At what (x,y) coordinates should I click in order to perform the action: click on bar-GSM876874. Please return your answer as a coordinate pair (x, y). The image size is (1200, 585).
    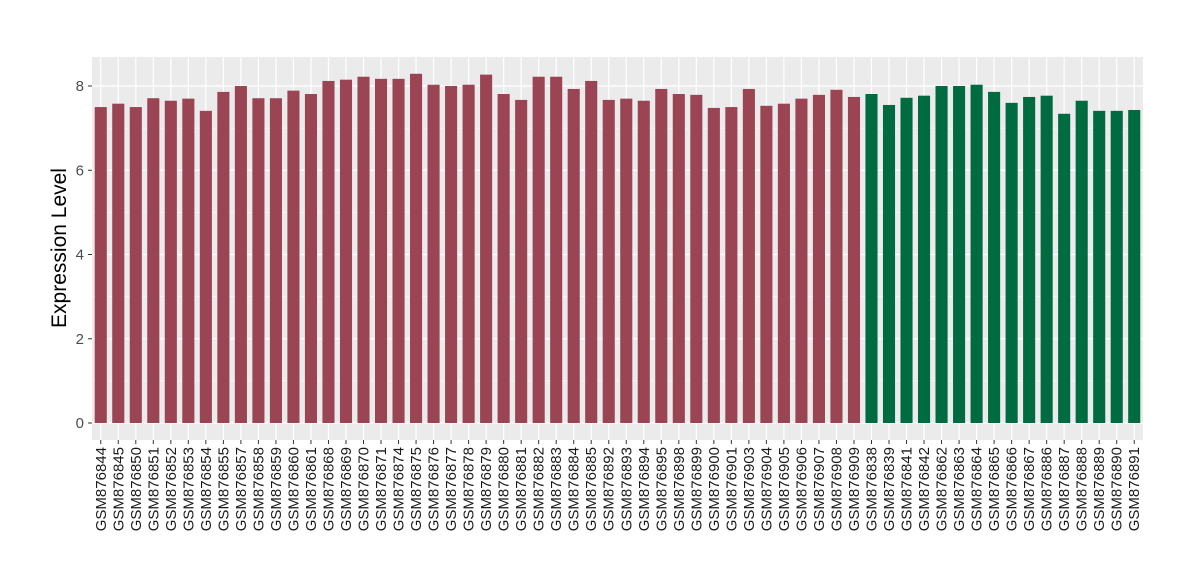
    Looking at the image, I should click on (398, 251).